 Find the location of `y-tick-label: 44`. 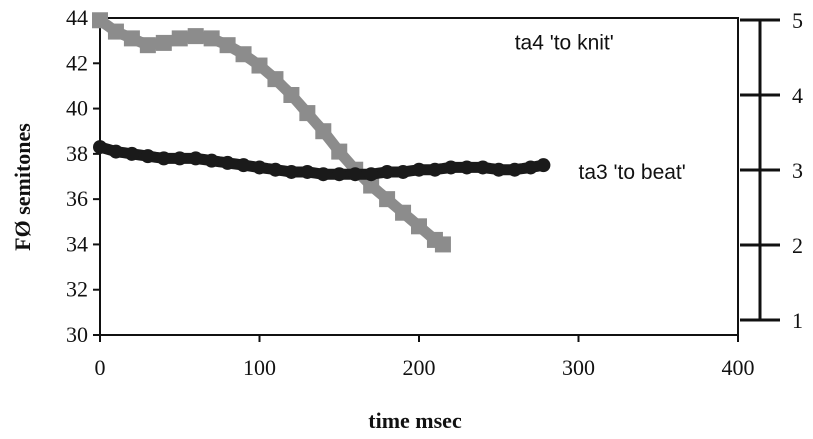

y-tick-label: 44 is located at coordinates (77, 17).